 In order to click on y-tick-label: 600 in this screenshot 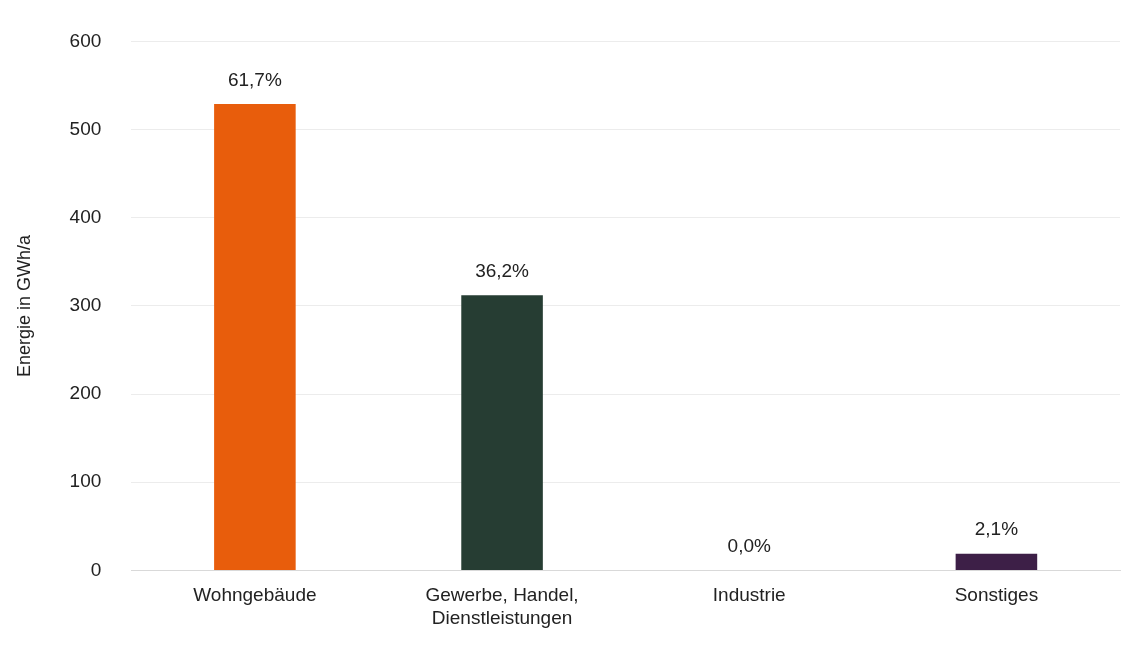, I will do `click(85, 40)`.